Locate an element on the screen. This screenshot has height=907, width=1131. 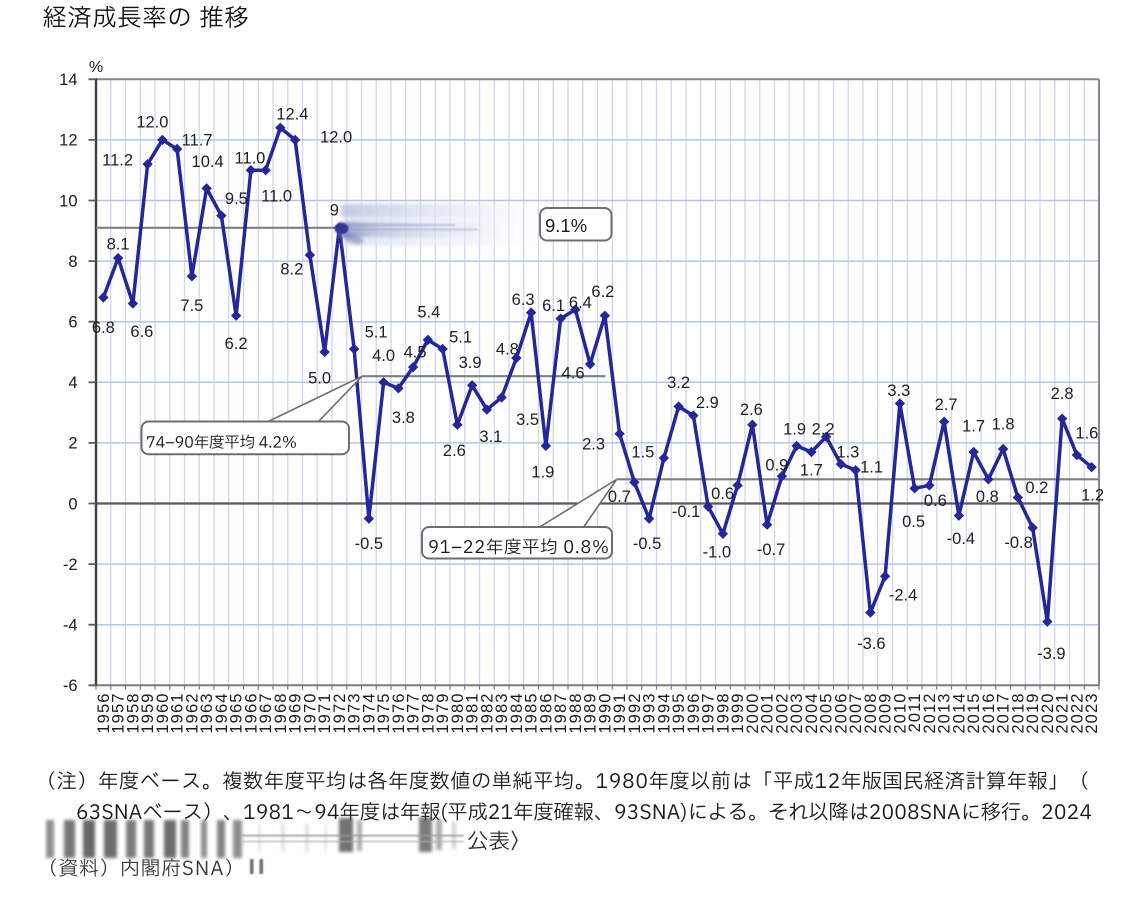
svg-text: 2002 is located at coordinates (782, 713).